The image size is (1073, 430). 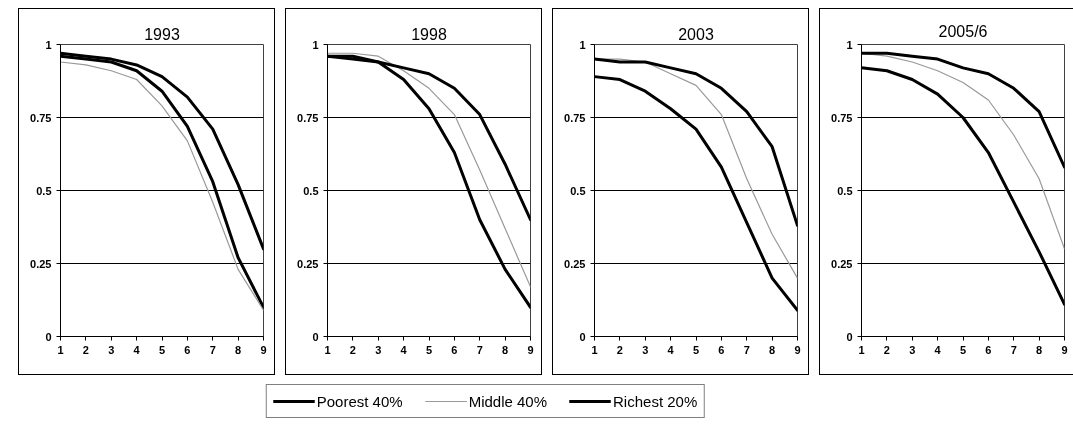 What do you see at coordinates (429, 34) in the screenshot?
I see `chart-title: 1998` at bounding box center [429, 34].